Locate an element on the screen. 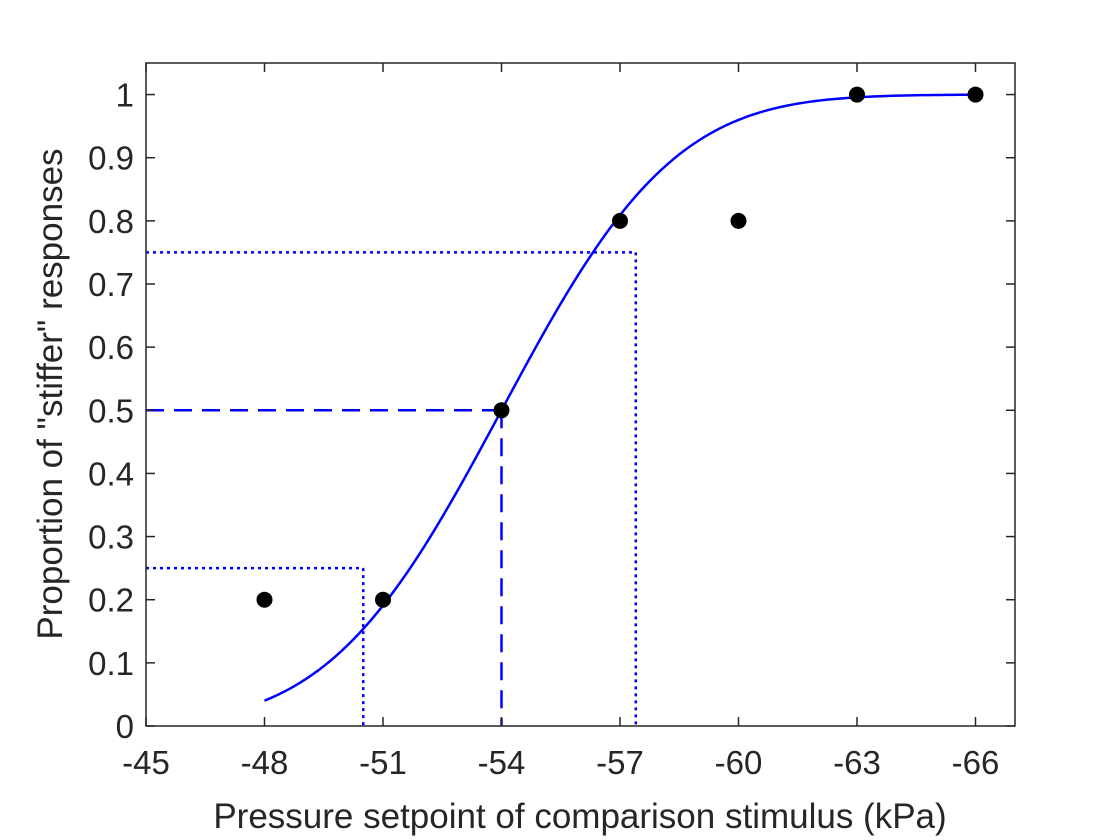 Image resolution: width=1120 pixels, height=840 pixels. y-tick-label: 0.7 is located at coordinates (111, 284).